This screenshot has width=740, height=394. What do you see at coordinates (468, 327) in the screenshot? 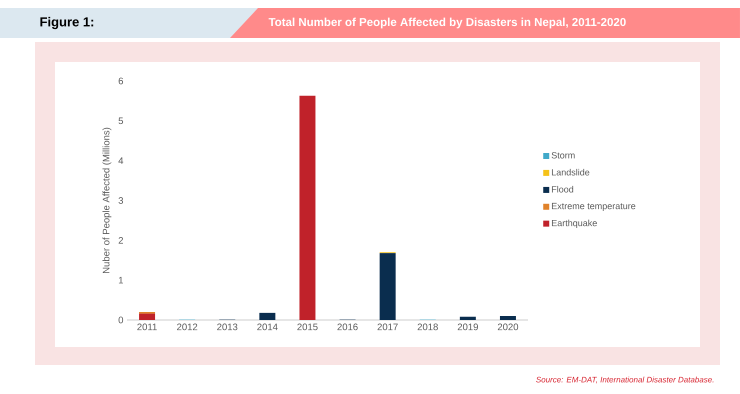
I see `x-tick-label: 2019` at bounding box center [468, 327].